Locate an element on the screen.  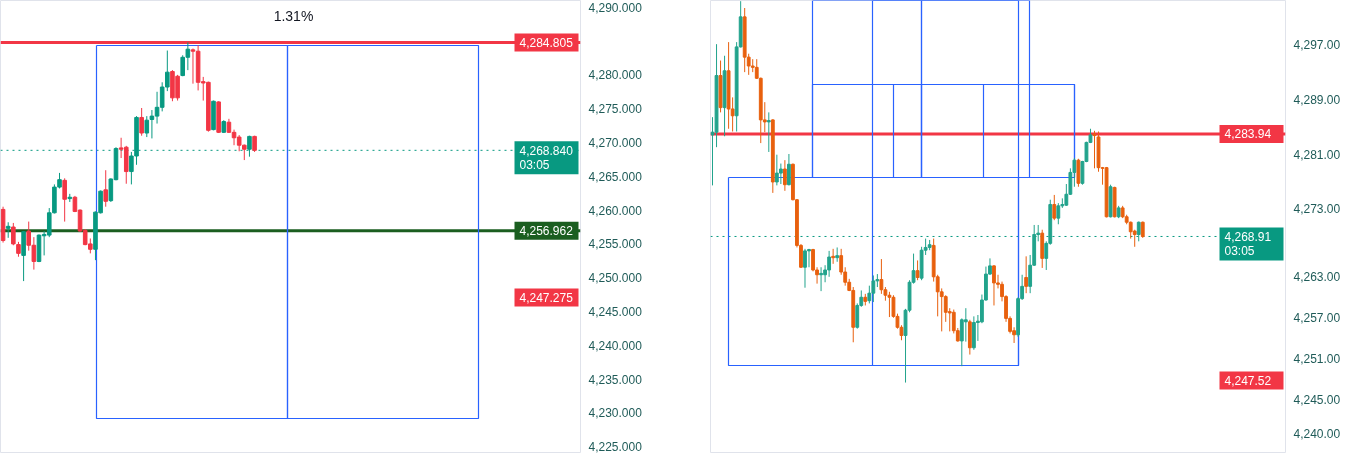
y-tick-label: 4,245.000 is located at coordinates (615, 312).